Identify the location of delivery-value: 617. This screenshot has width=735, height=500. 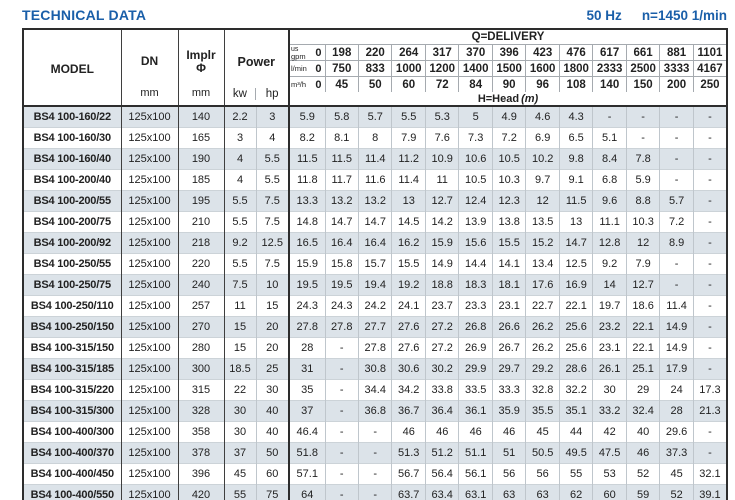
(609, 52).